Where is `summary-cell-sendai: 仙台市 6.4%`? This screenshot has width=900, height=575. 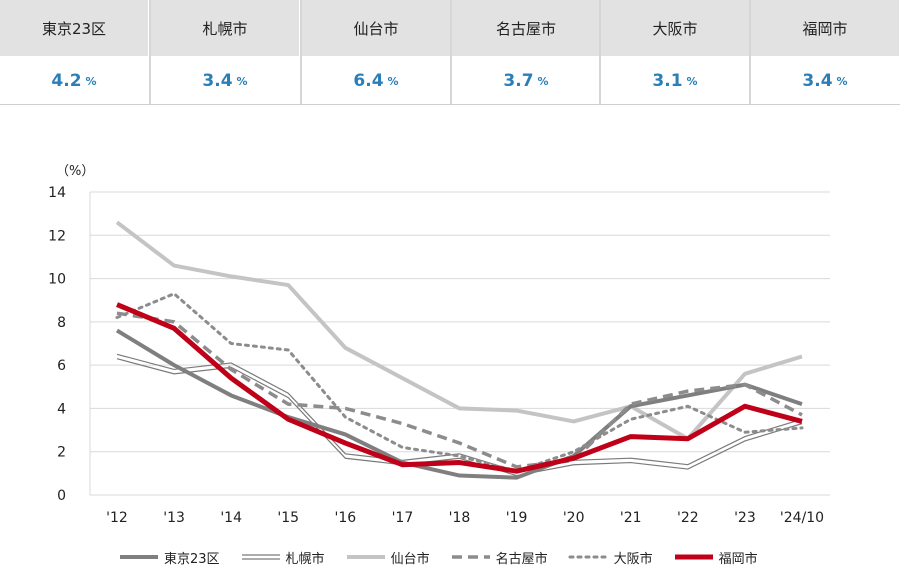 summary-cell-sendai: 仙台市 6.4% is located at coordinates (376, 52).